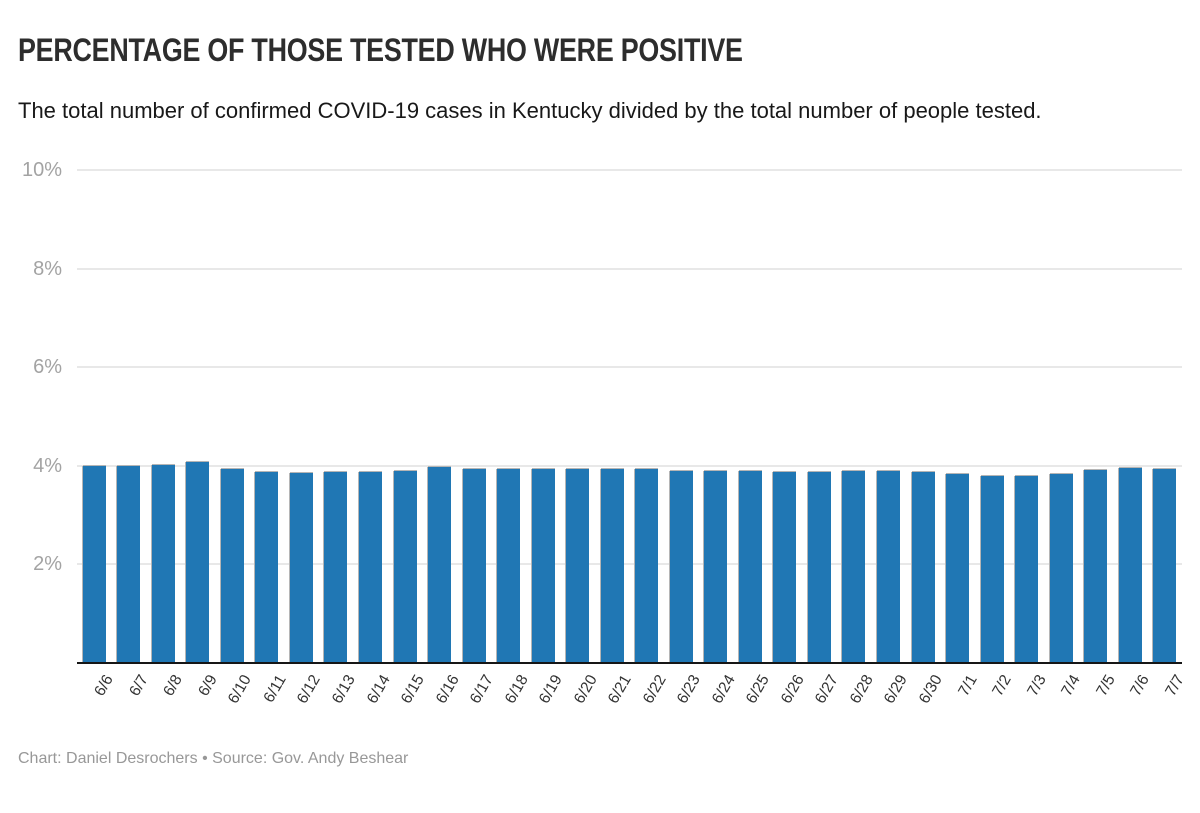 This screenshot has width=1200, height=813. I want to click on x-tick-label: 6/8, so click(173, 686).